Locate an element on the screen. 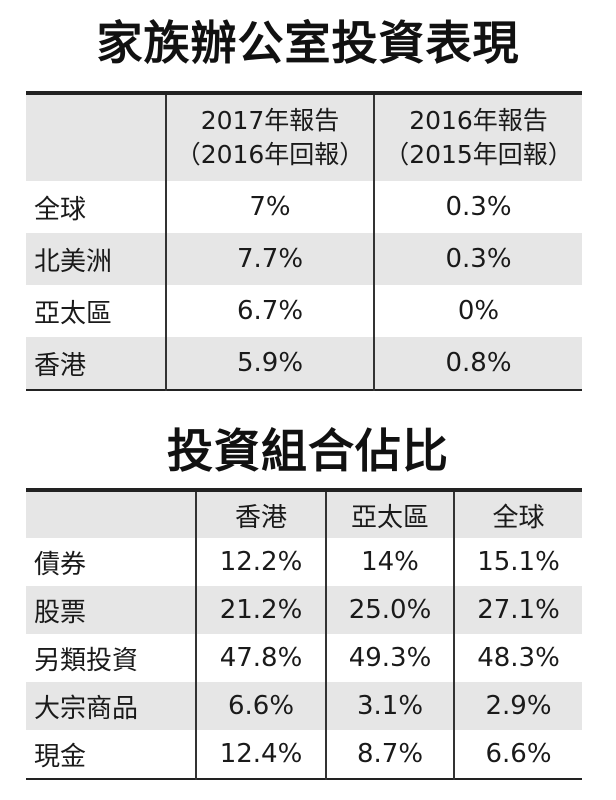 This screenshot has height=800, width=616. table-header-row: 2017年報告 （2016年回報） 2016年報告 （2015年回報） is located at coordinates (304, 137).